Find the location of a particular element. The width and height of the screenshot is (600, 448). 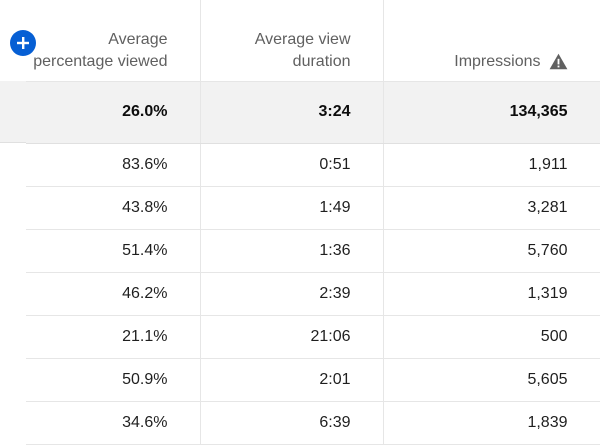

column-header-label: Average percentage viewed is located at coordinates (100, 50).